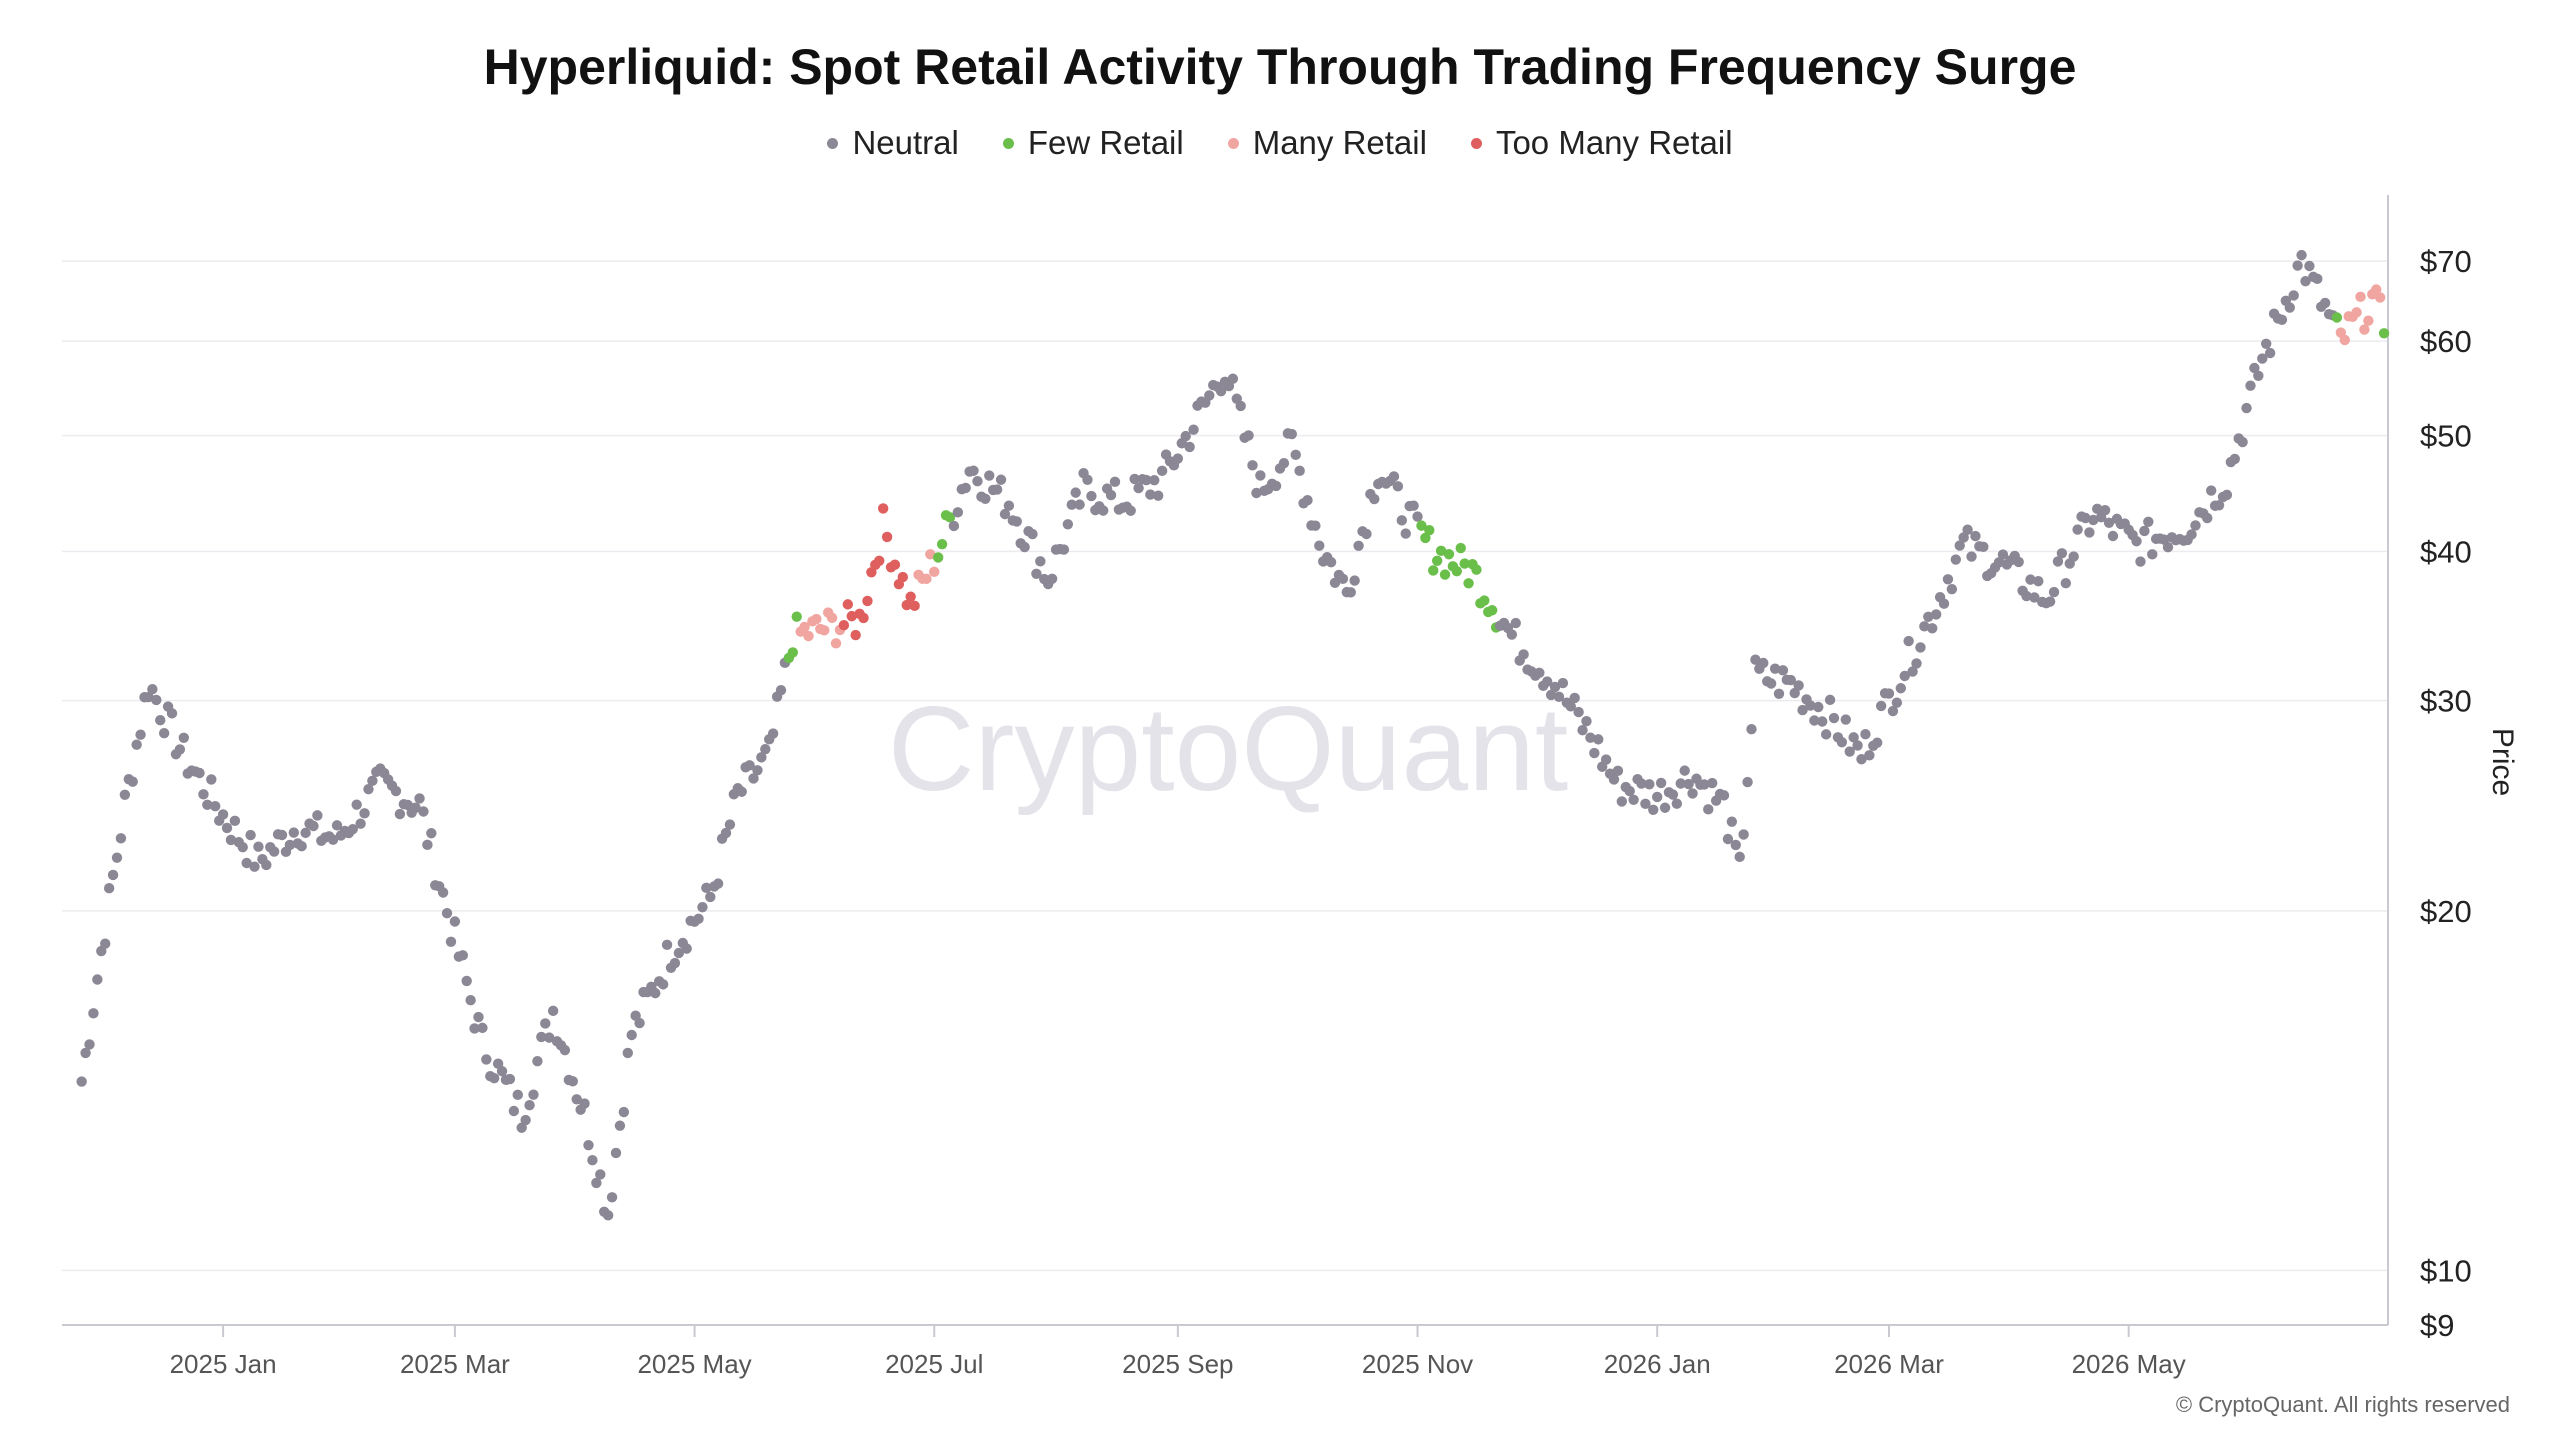  What do you see at coordinates (1105, 142) in the screenshot?
I see `legend-label-few-retail: Few Retail` at bounding box center [1105, 142].